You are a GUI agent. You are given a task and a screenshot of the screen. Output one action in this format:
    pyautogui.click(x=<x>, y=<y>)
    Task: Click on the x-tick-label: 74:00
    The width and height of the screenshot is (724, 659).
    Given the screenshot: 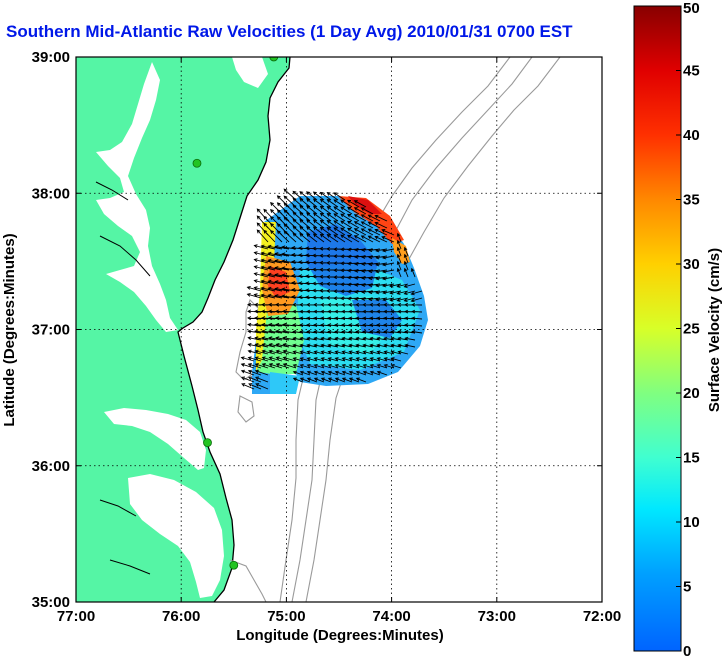 What is the action you would take?
    pyautogui.click(x=391, y=616)
    